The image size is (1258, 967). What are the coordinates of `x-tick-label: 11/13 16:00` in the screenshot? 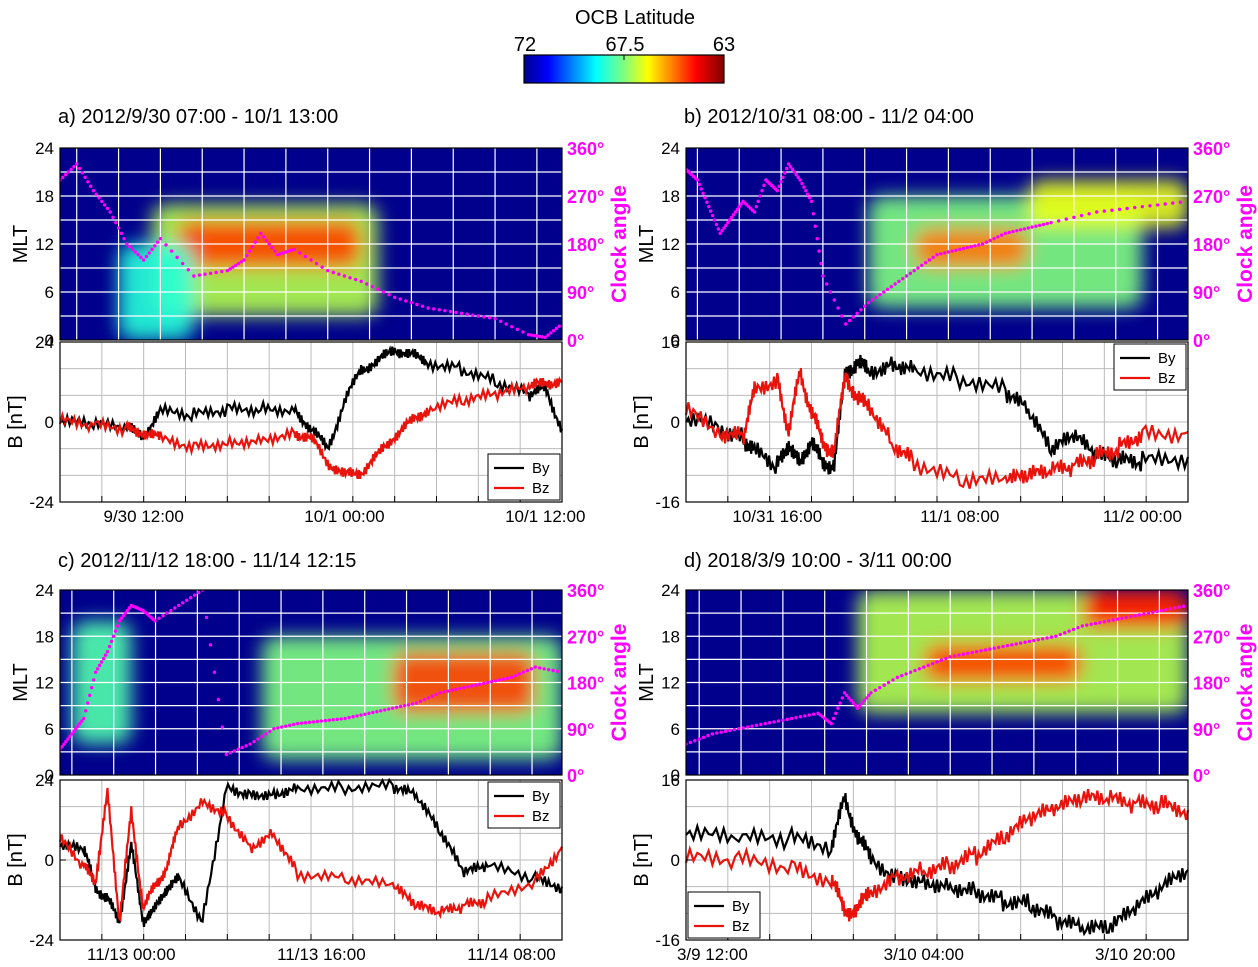 It's located at (321, 954).